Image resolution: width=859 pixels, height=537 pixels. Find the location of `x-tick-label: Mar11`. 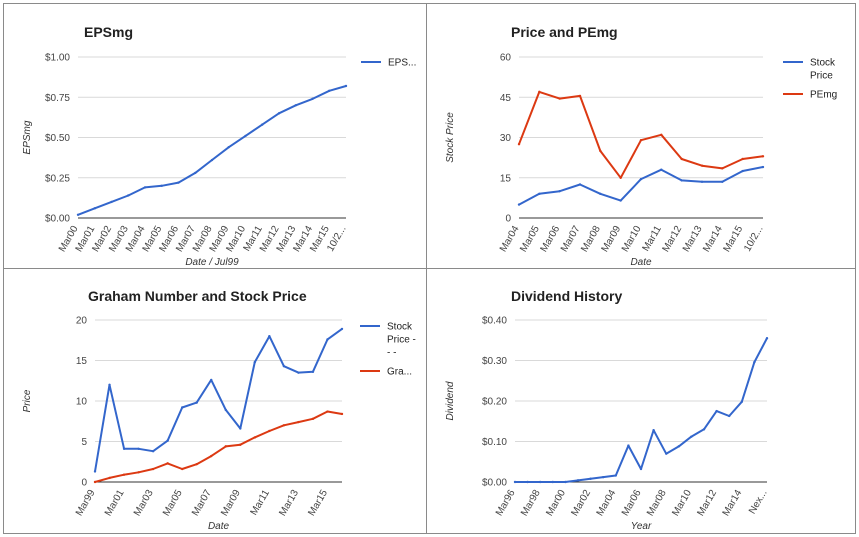

x-tick-label: Mar11 is located at coordinates (261, 503).